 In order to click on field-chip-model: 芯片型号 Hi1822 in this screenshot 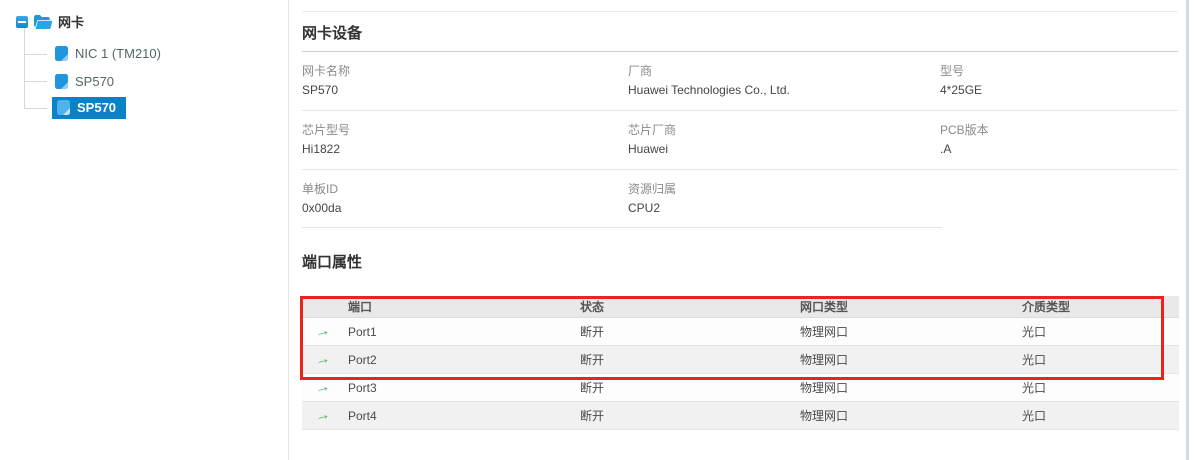, I will do `click(465, 139)`.